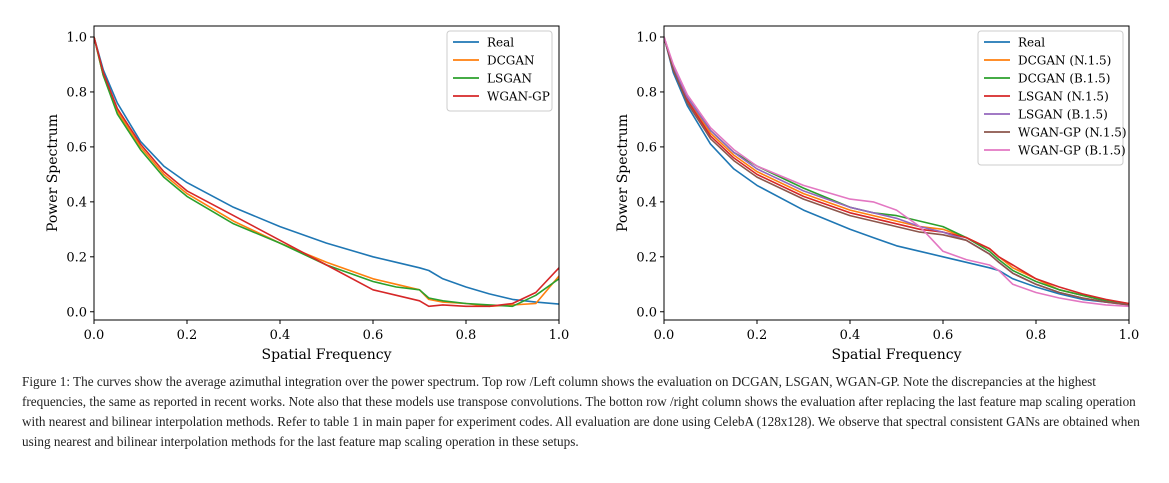 The width and height of the screenshot is (1169, 483). I want to click on legend-label: DCGAN, so click(511, 61).